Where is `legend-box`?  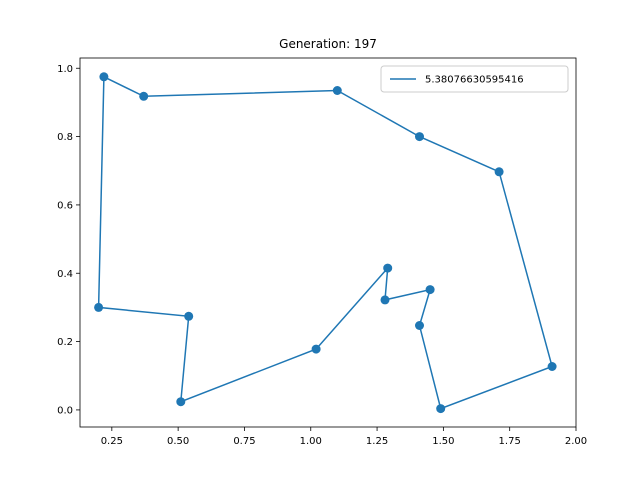 legend-box is located at coordinates (474, 79).